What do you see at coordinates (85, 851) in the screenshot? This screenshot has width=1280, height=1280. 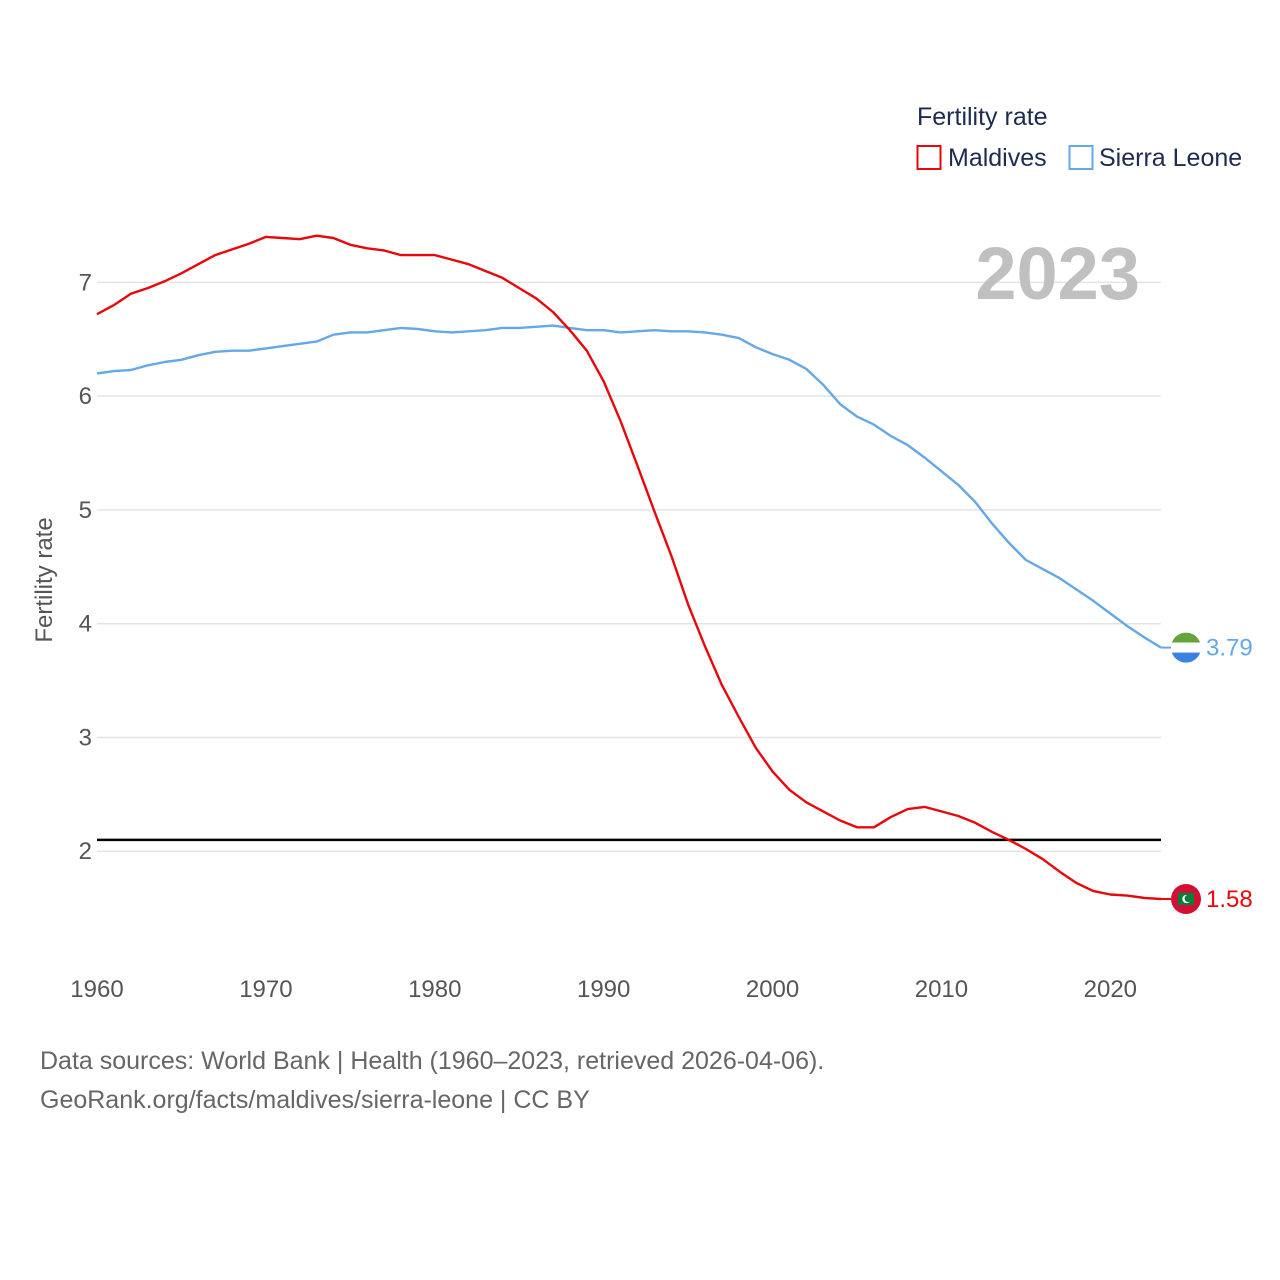 I see `y-tick-label: 2` at bounding box center [85, 851].